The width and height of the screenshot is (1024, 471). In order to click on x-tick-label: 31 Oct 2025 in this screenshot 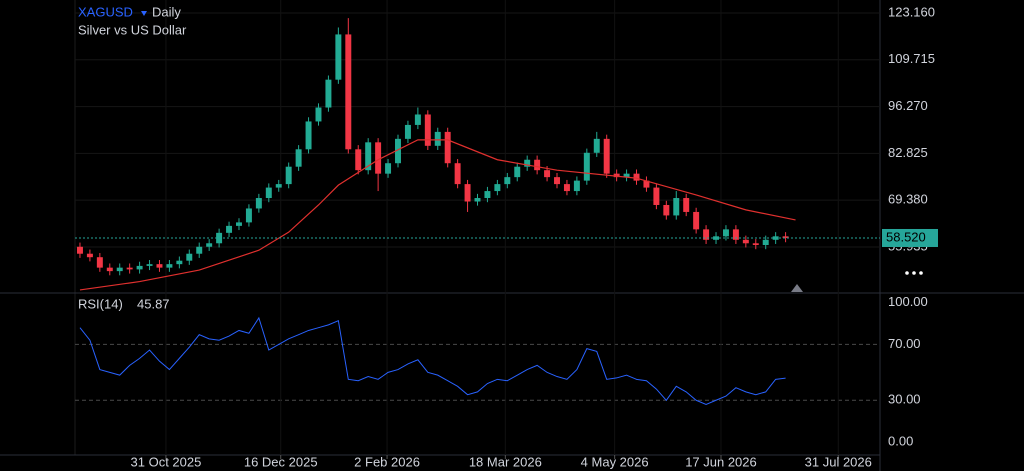, I will do `click(166, 461)`.